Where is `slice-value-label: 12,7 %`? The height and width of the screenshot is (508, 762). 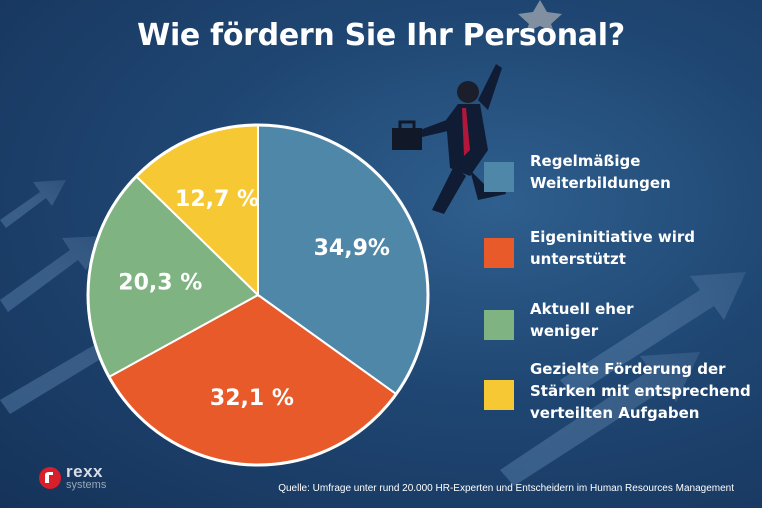
slice-value-label: 12,7 % is located at coordinates (217, 199).